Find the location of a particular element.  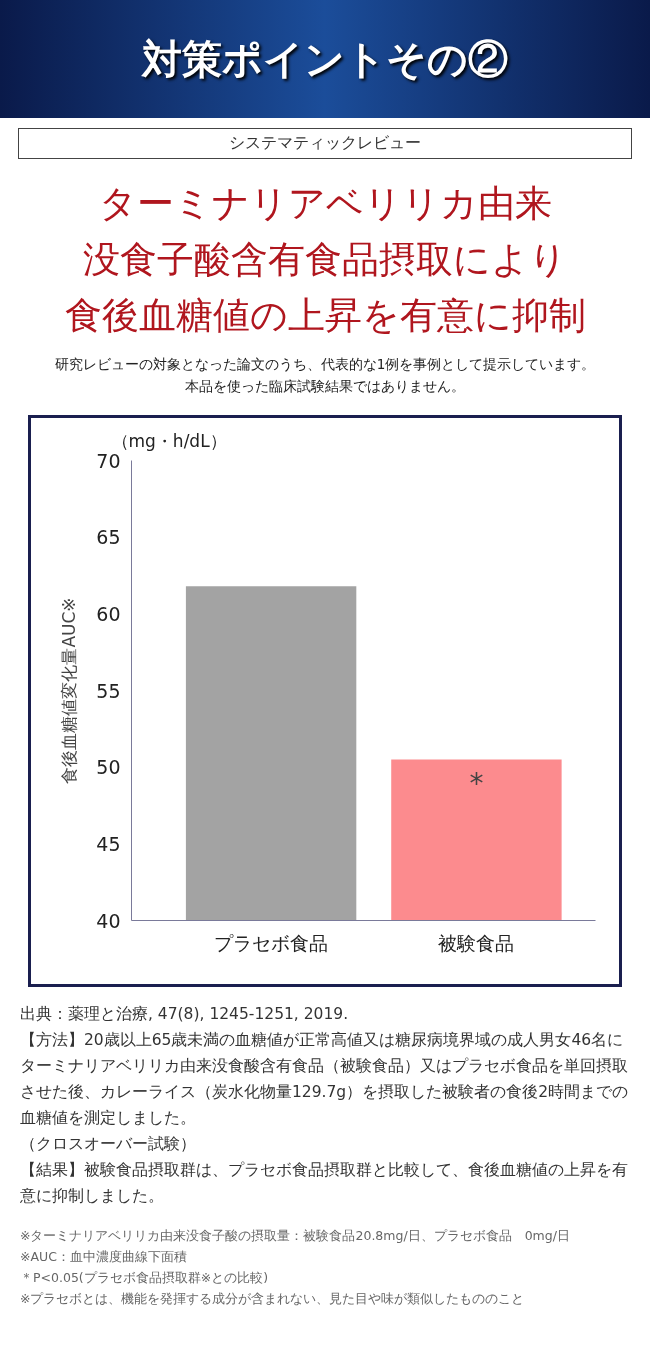

y-tick-label: 60 is located at coordinates (108, 613).